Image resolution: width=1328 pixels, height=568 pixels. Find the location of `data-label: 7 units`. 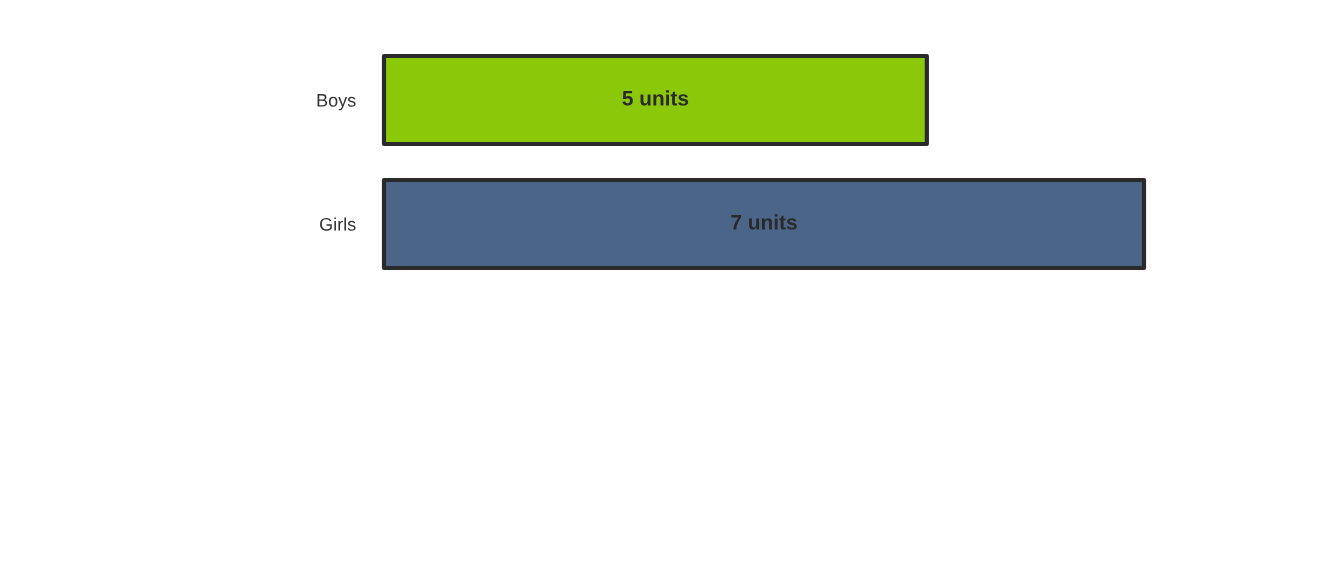

data-label: 7 units is located at coordinates (764, 222).